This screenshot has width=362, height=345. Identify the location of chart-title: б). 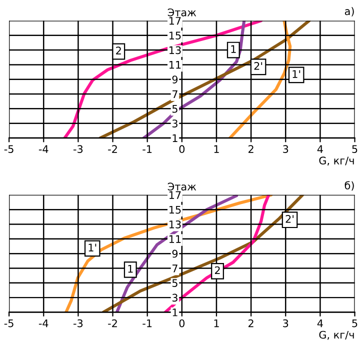
(349, 186).